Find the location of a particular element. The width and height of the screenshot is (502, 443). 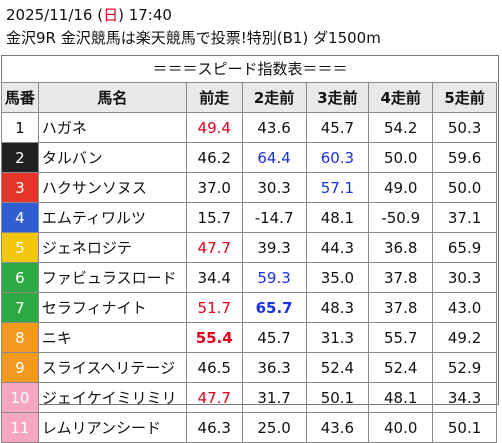

gate-number: 6 is located at coordinates (20, 277).